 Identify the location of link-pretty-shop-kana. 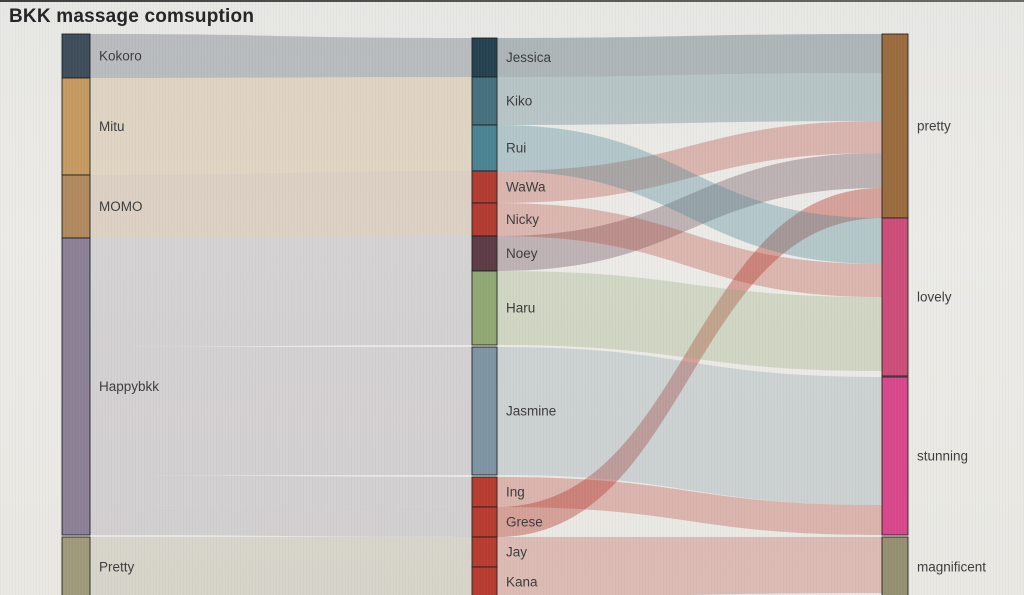
(281, 580).